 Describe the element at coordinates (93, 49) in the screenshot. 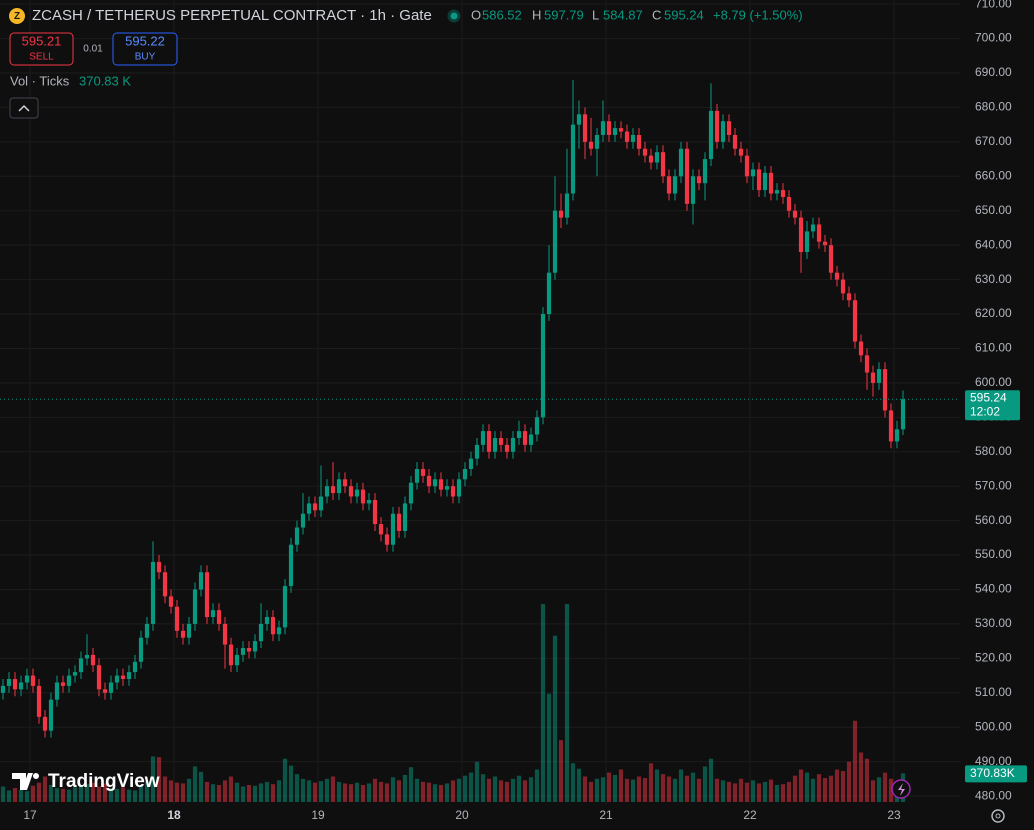

I see `spread: 0.01` at that location.